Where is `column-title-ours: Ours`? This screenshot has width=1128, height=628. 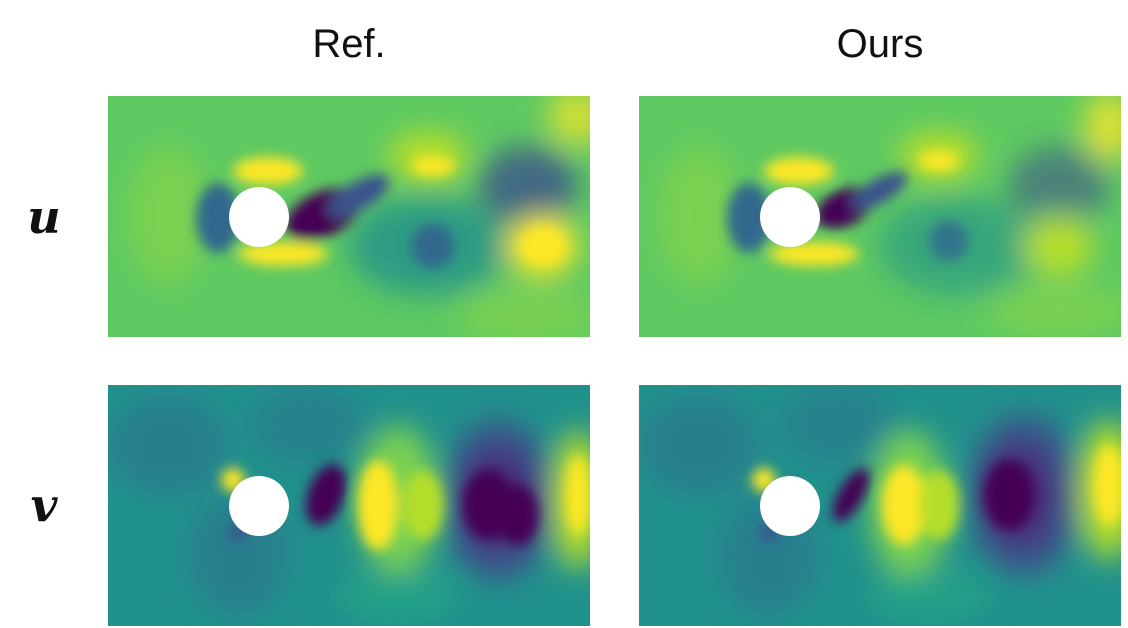
column-title-ours: Ours is located at coordinates (880, 44).